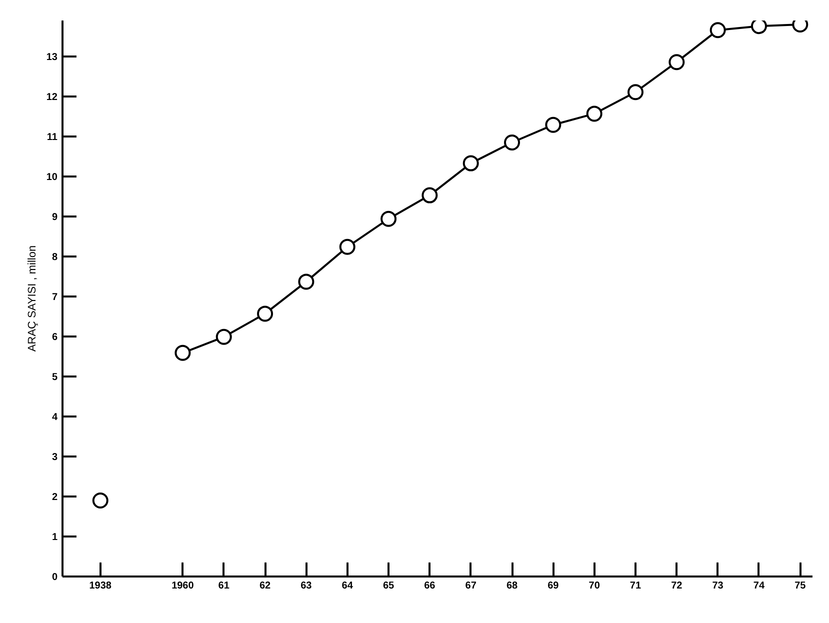 This screenshot has width=829, height=623. Describe the element at coordinates (55, 537) in the screenshot. I see `y-tick-label: 1` at that location.